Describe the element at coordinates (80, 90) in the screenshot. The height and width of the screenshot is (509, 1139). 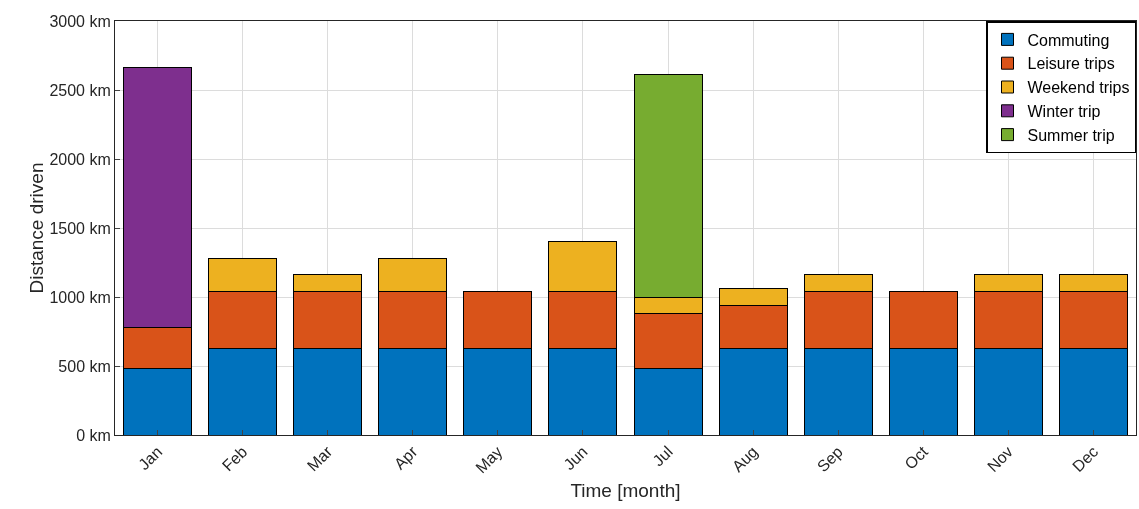
I see `y-tick-label: 2500 km` at that location.